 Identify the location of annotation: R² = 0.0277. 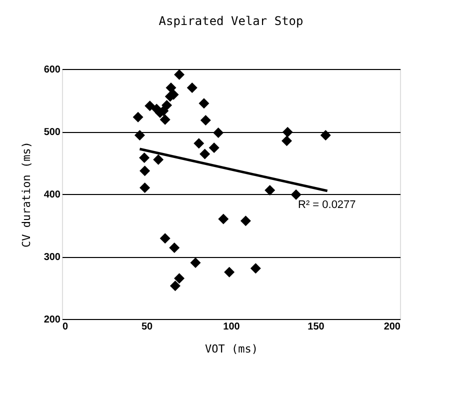
(327, 205).